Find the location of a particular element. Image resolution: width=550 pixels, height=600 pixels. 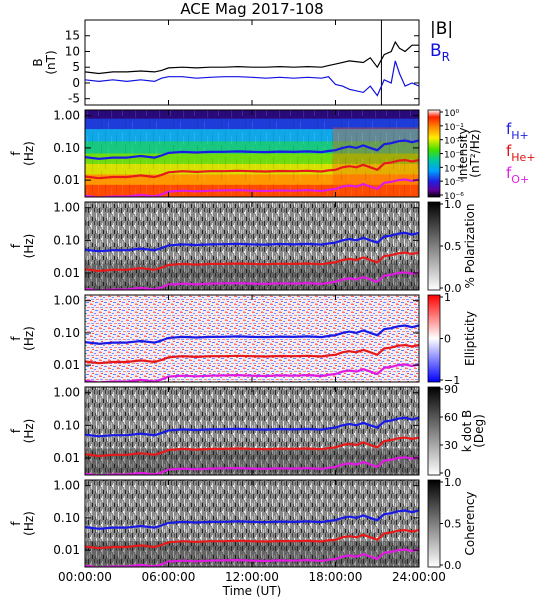

colorbar-tick-label: 60 is located at coordinates (451, 417).